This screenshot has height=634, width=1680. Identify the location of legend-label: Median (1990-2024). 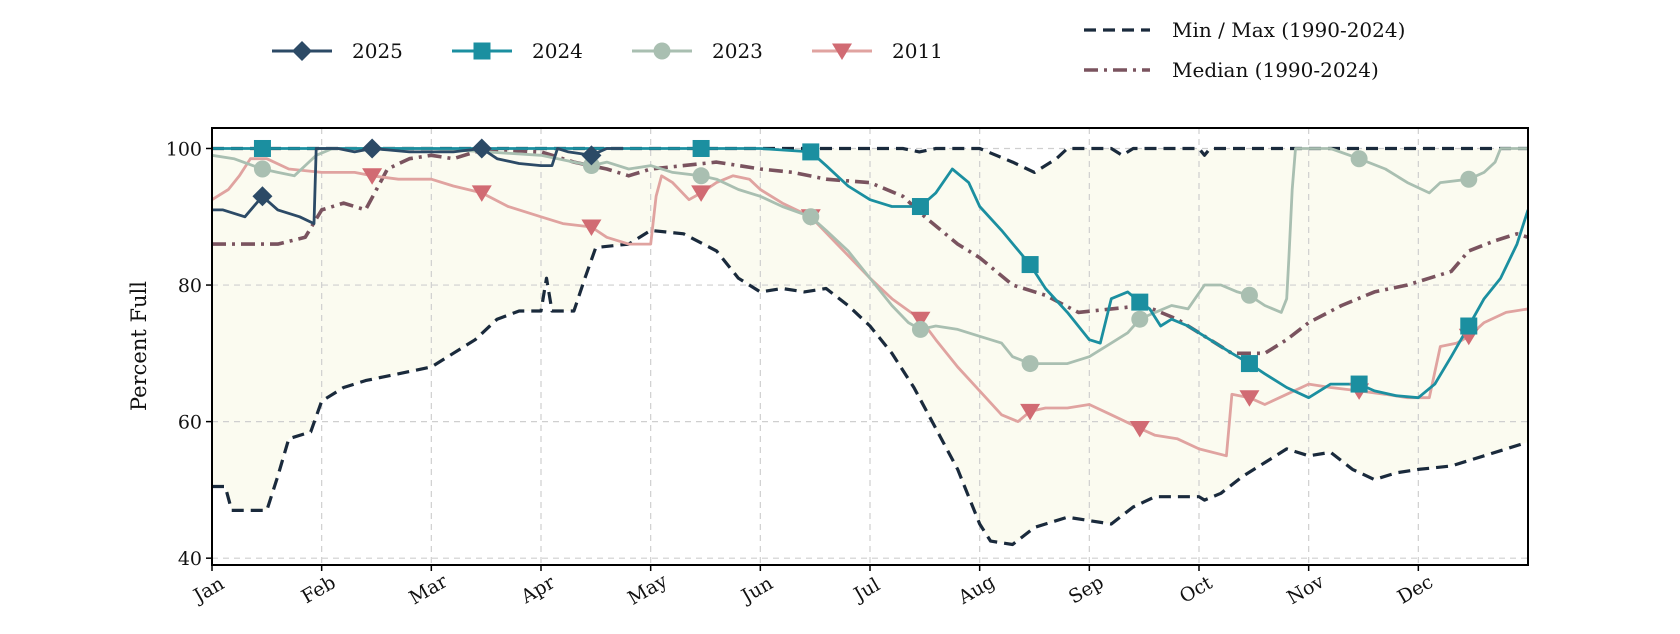
(1275, 70).